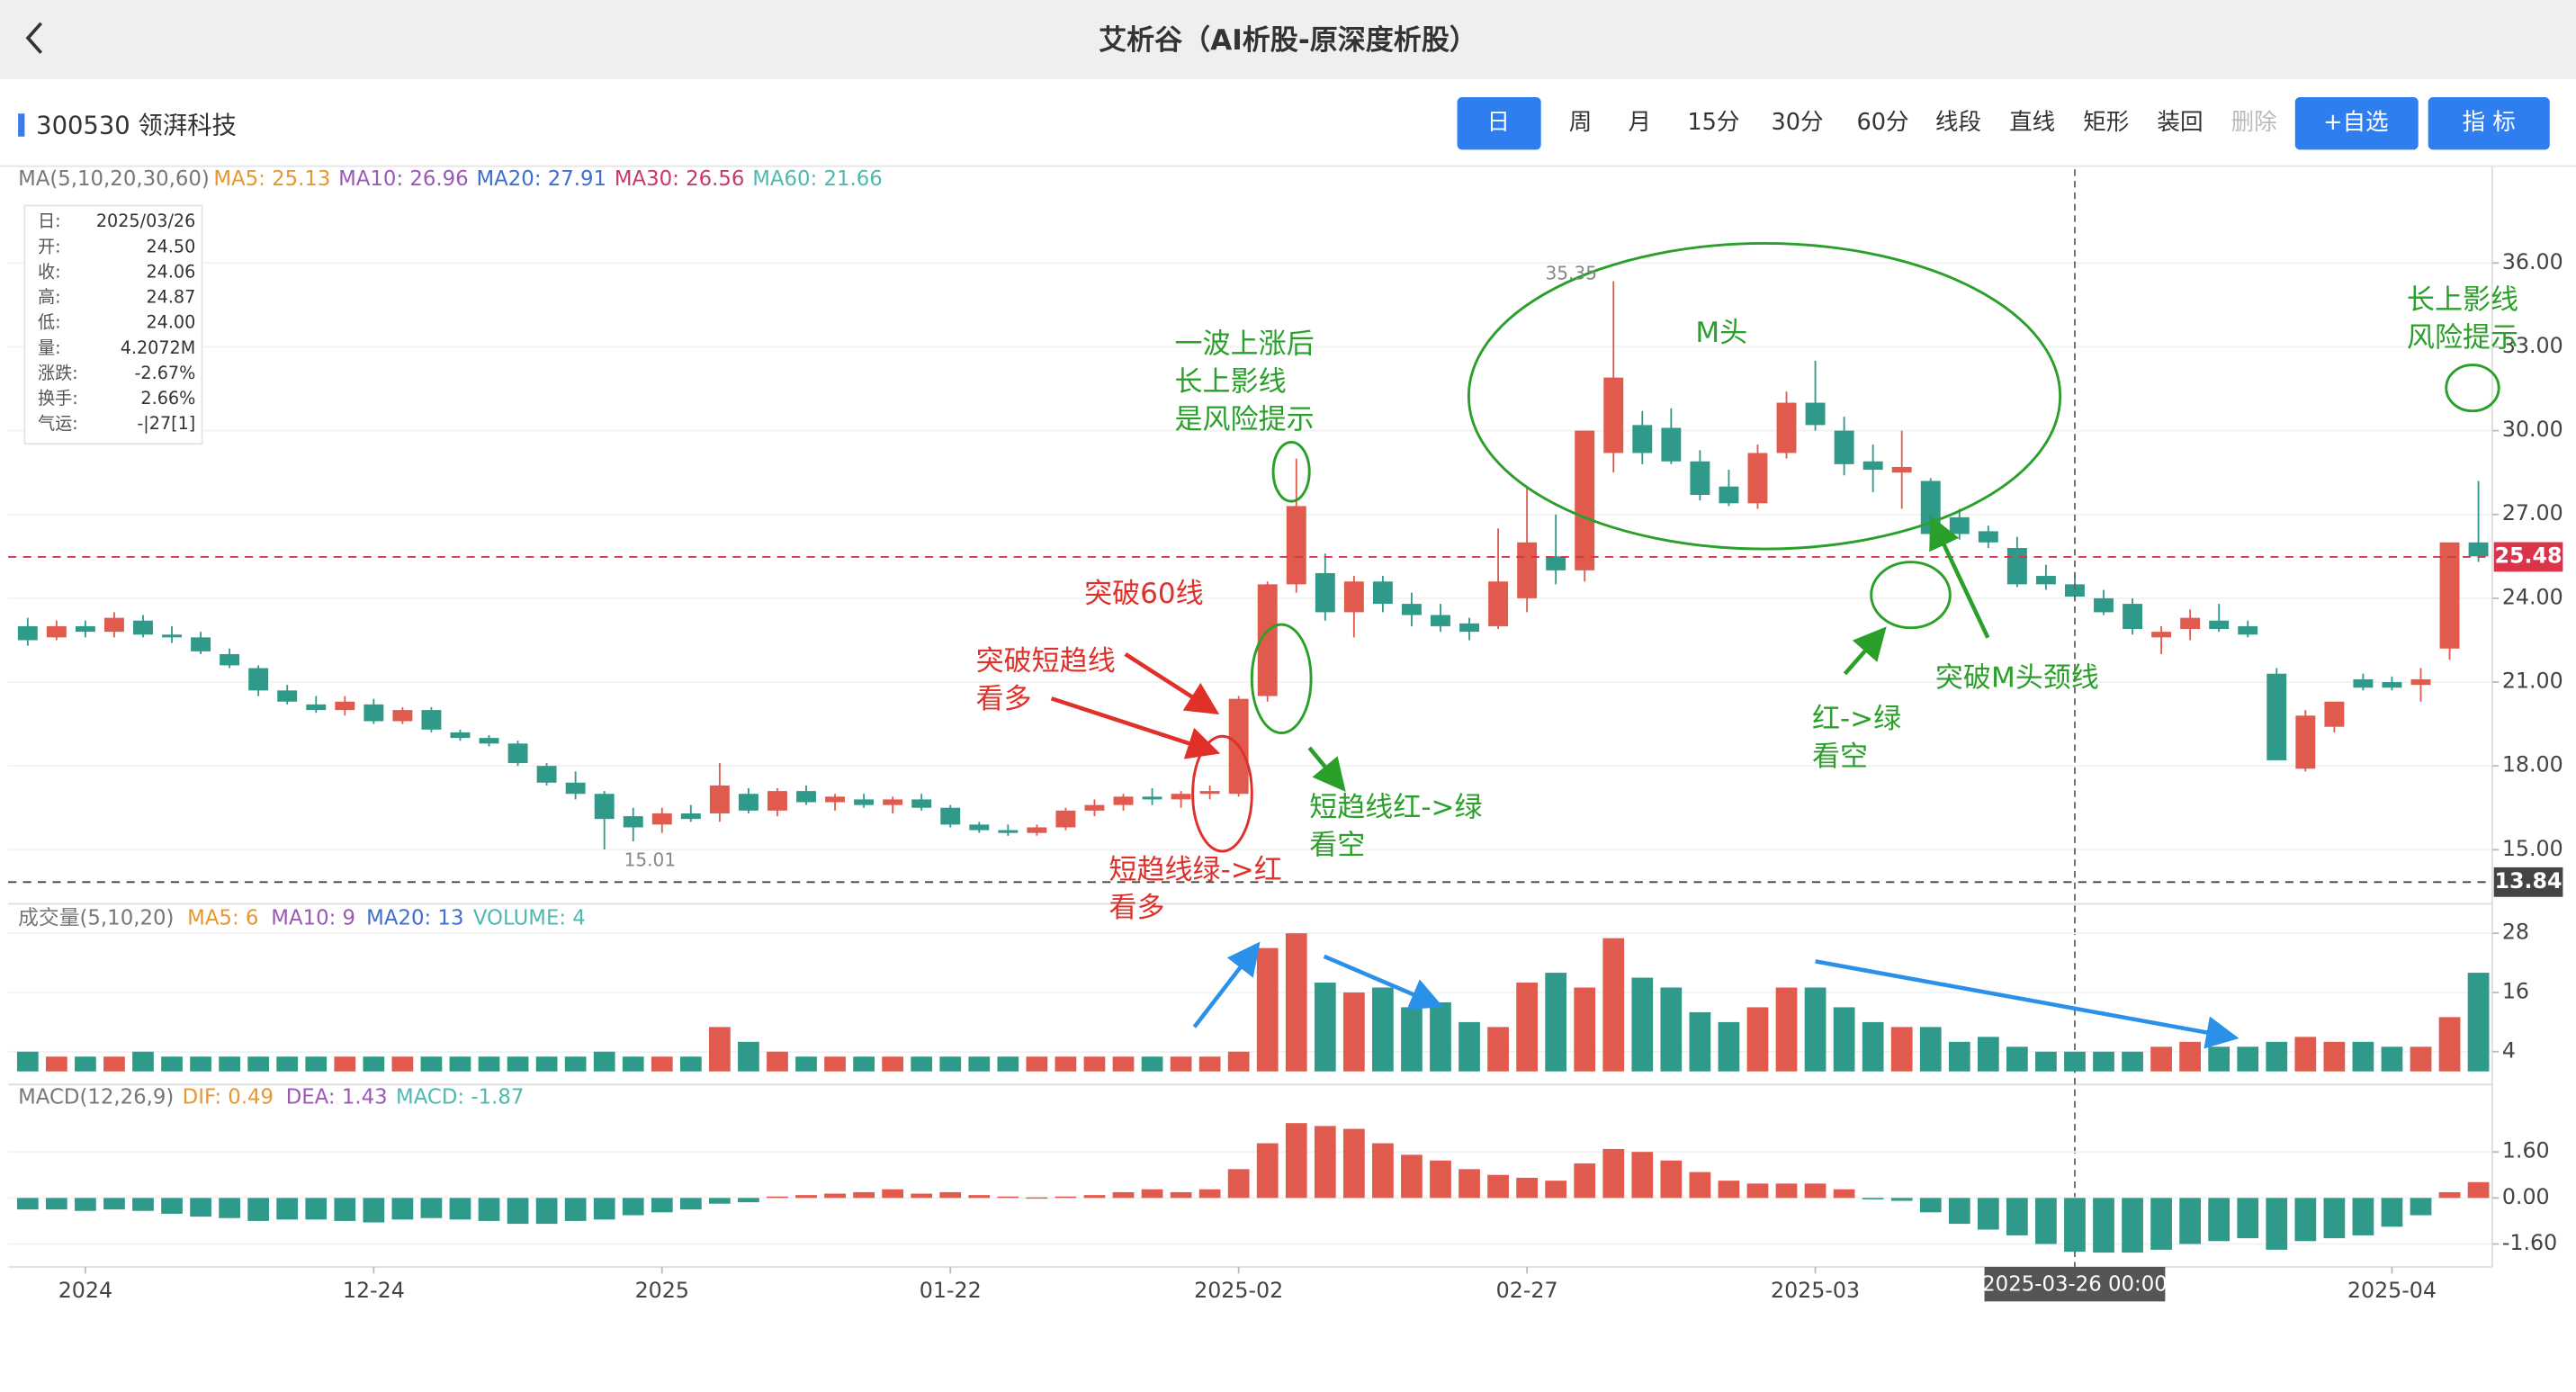  Describe the element at coordinates (460, 1097) in the screenshot. I see `legend-item: MACD: -1.87` at that location.